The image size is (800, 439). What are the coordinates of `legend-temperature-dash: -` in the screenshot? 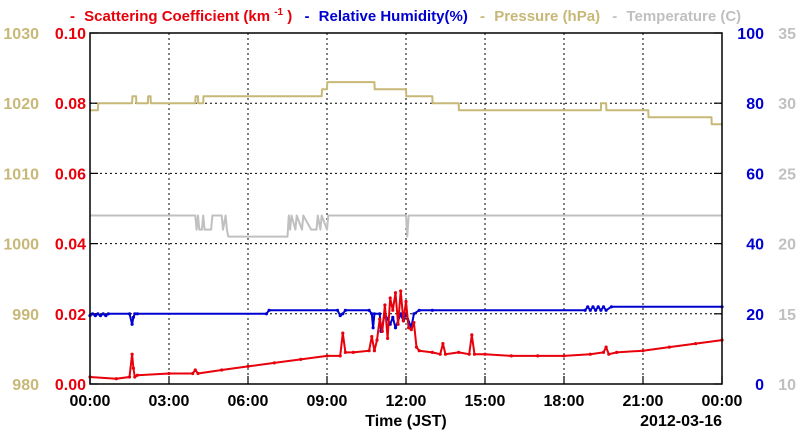 It's located at (614, 16).